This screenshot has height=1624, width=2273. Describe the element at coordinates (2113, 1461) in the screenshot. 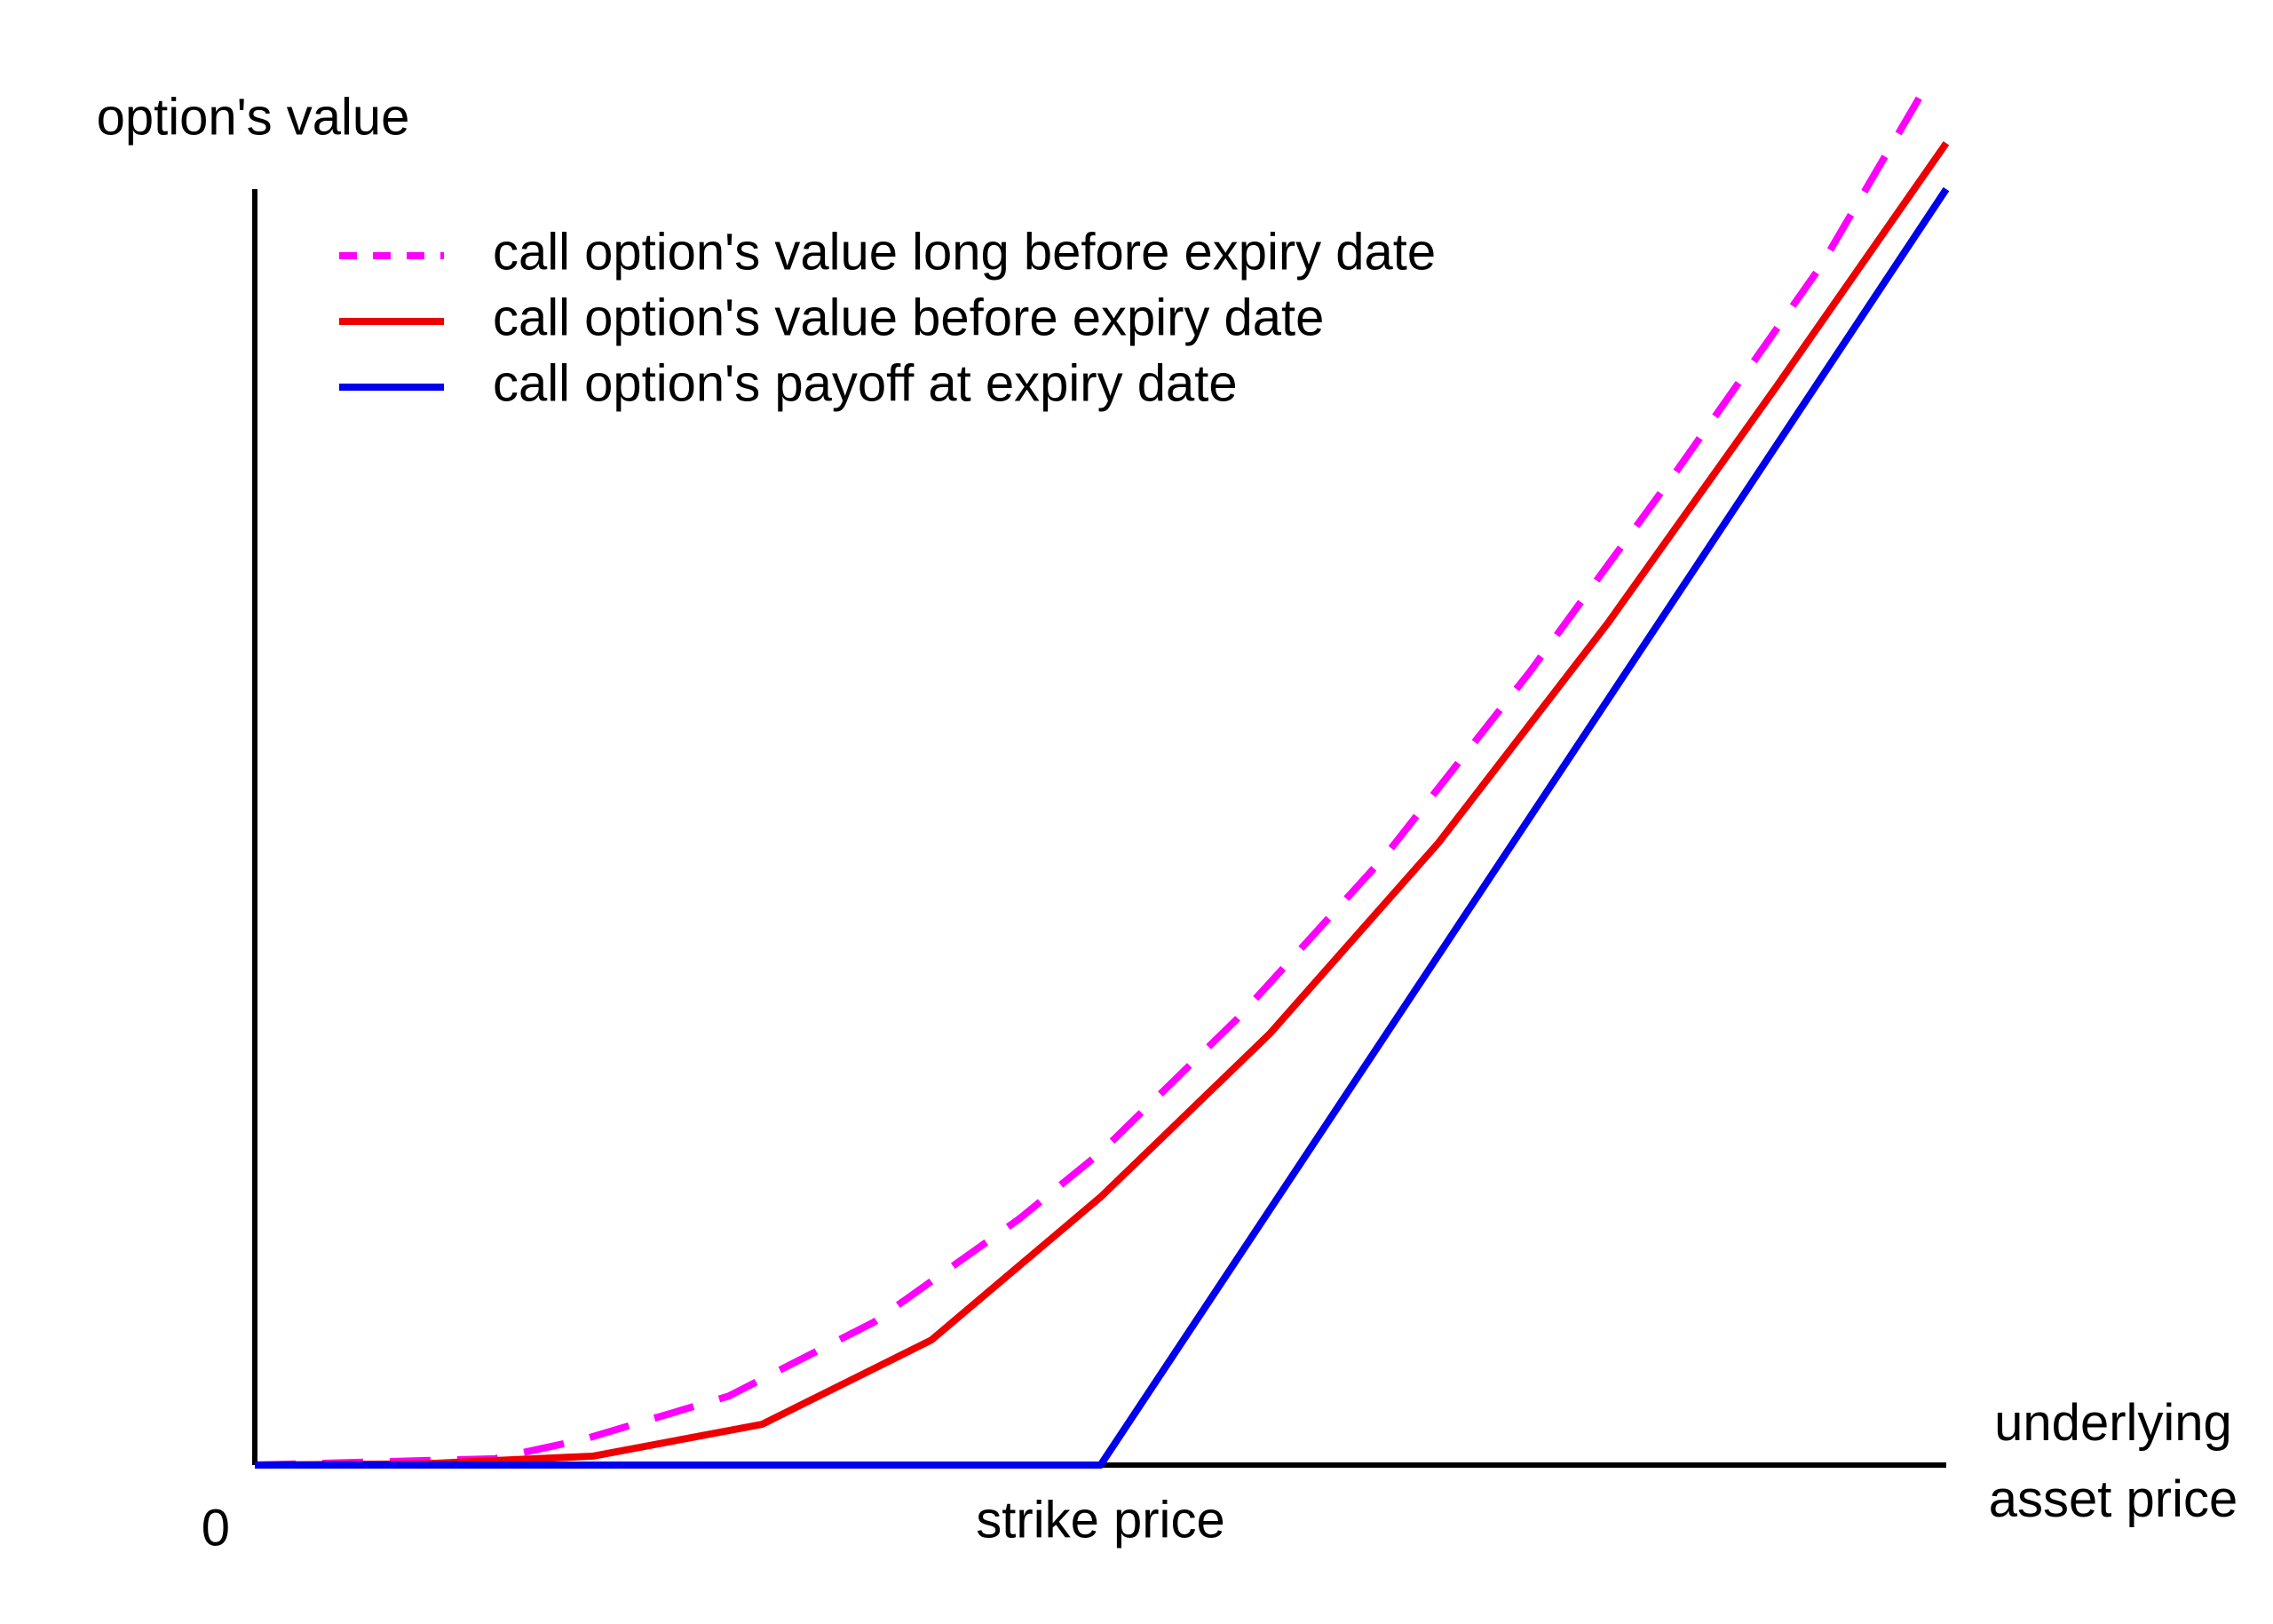

I see `x-axis-label: underlying asset price` at that location.